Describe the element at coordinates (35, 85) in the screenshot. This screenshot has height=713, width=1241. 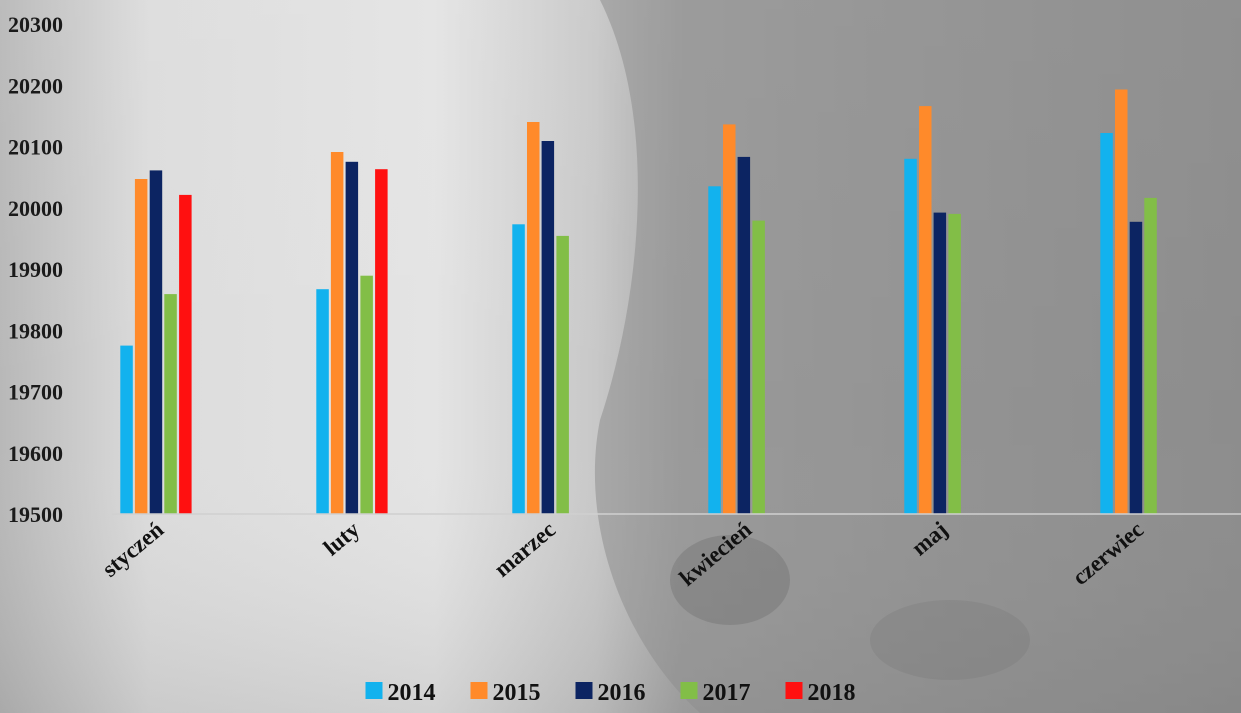
I see `y-tick-label: 20200` at that location.